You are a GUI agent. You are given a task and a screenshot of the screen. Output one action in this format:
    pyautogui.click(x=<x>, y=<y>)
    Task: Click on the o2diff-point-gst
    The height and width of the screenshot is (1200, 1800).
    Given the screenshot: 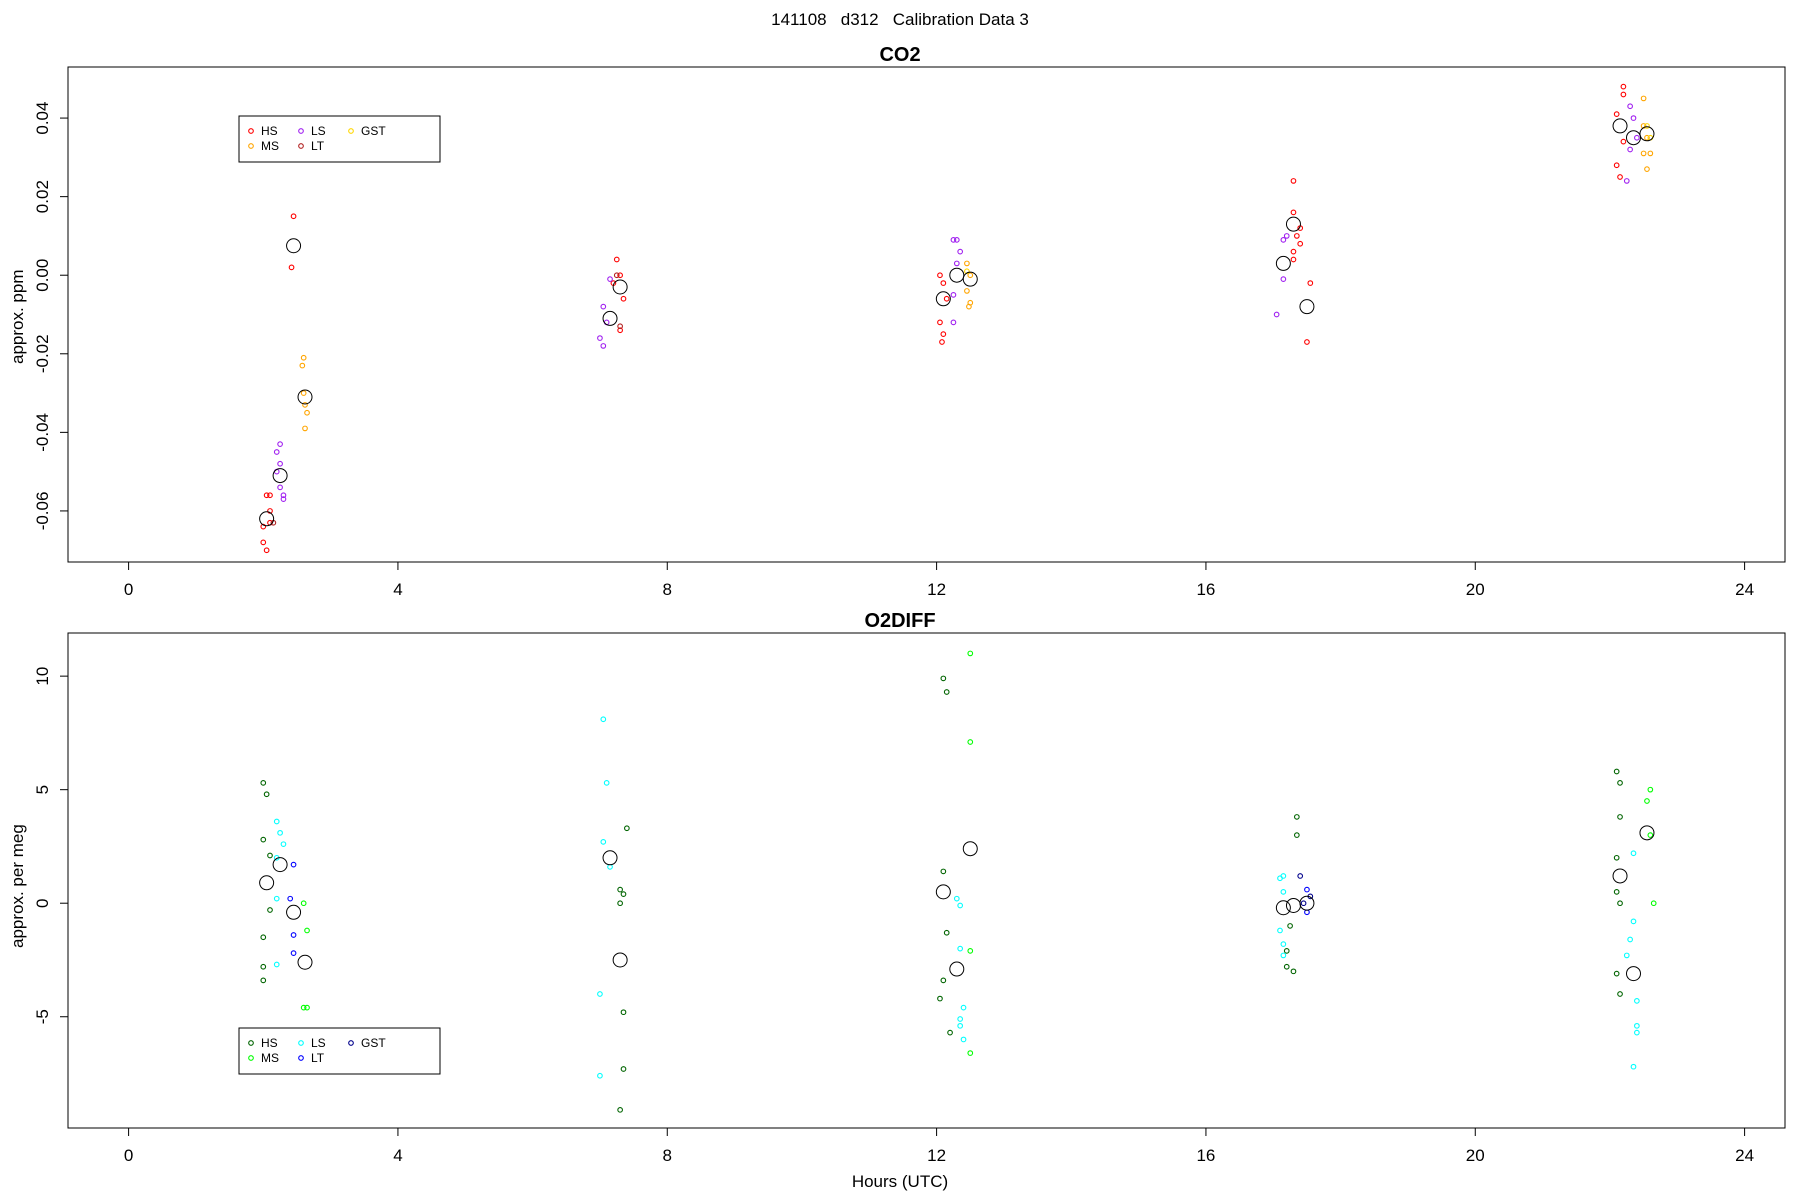 What is the action you would take?
    pyautogui.click(x=1303, y=903)
    